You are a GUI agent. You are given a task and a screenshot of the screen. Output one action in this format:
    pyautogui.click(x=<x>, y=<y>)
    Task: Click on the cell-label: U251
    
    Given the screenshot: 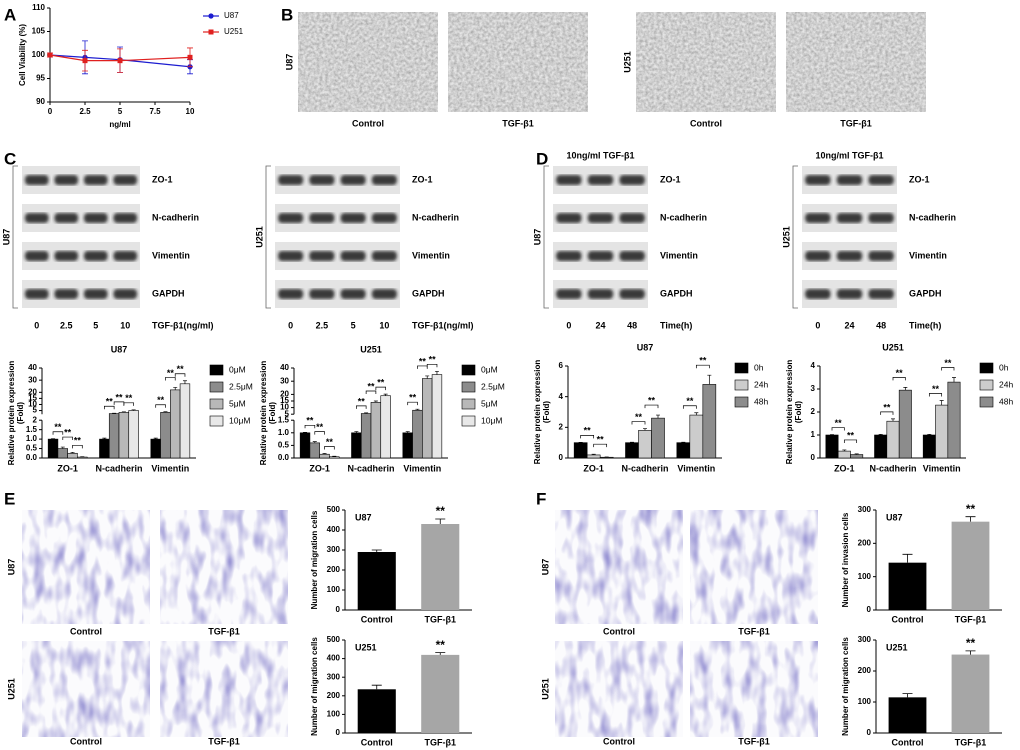 What is the action you would take?
    pyautogui.click(x=545, y=689)
    